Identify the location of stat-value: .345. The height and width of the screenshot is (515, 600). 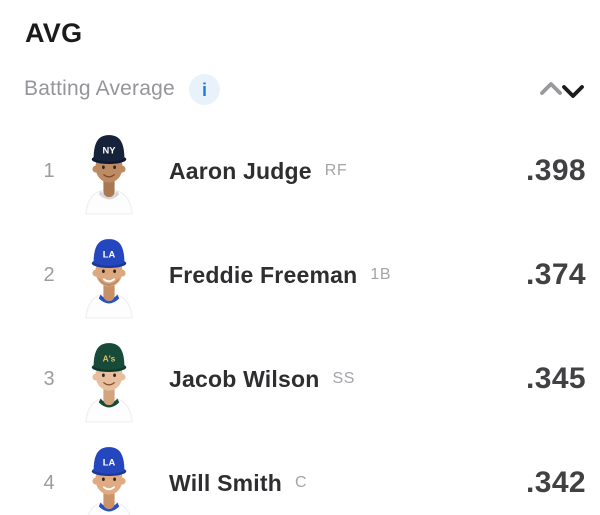
(556, 378).